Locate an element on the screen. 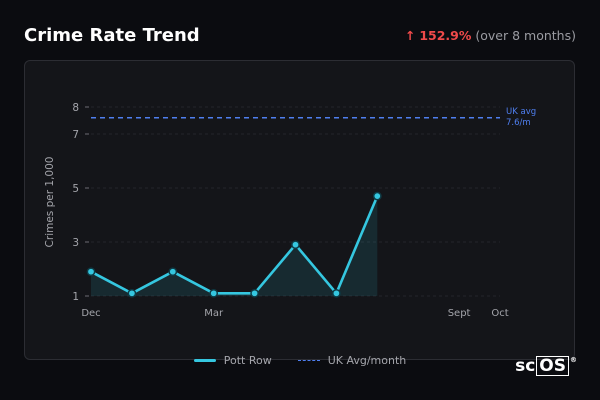 The image size is (600, 400). legend-label: Pott Row is located at coordinates (247, 360).